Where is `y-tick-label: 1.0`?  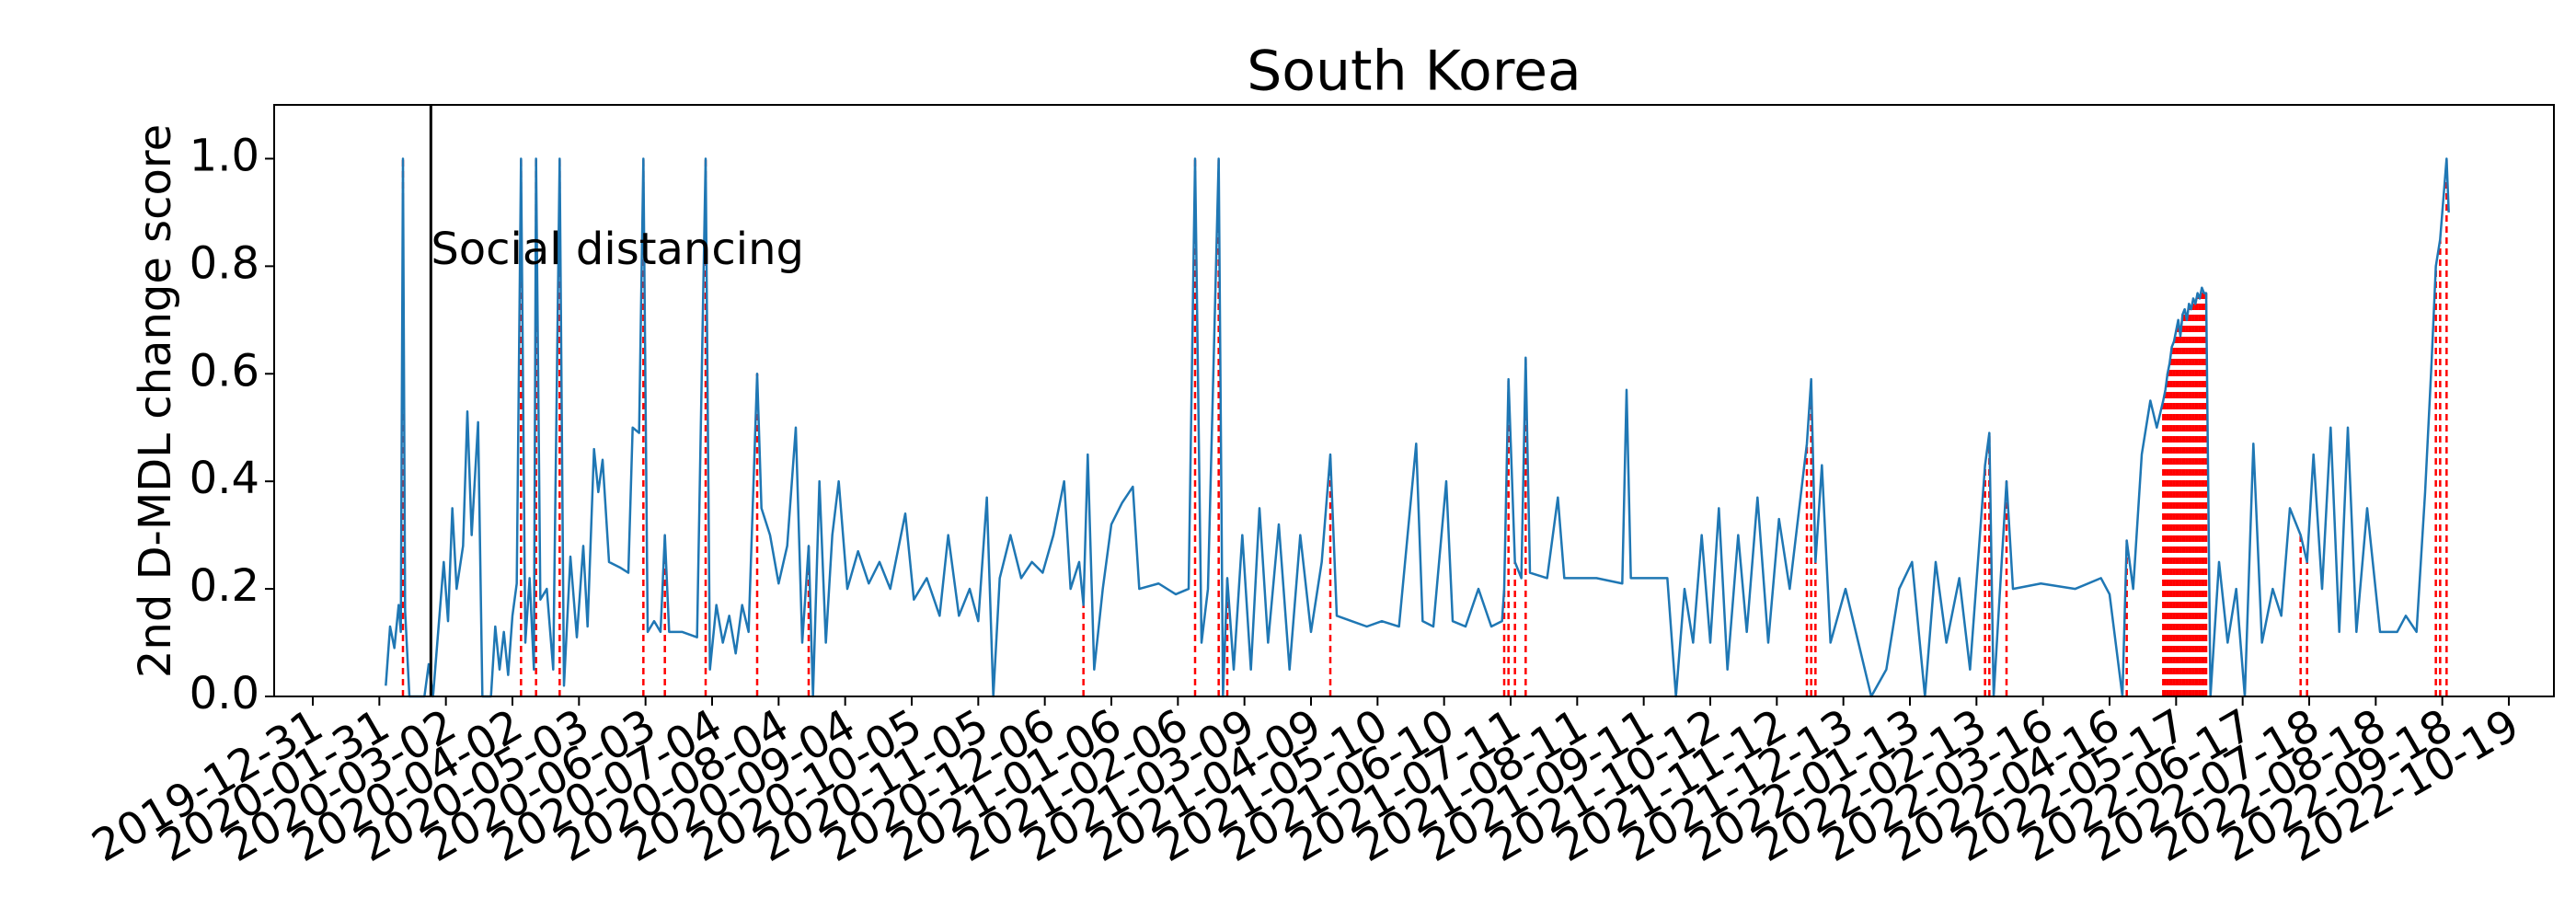 y-tick-label: 1.0 is located at coordinates (224, 155).